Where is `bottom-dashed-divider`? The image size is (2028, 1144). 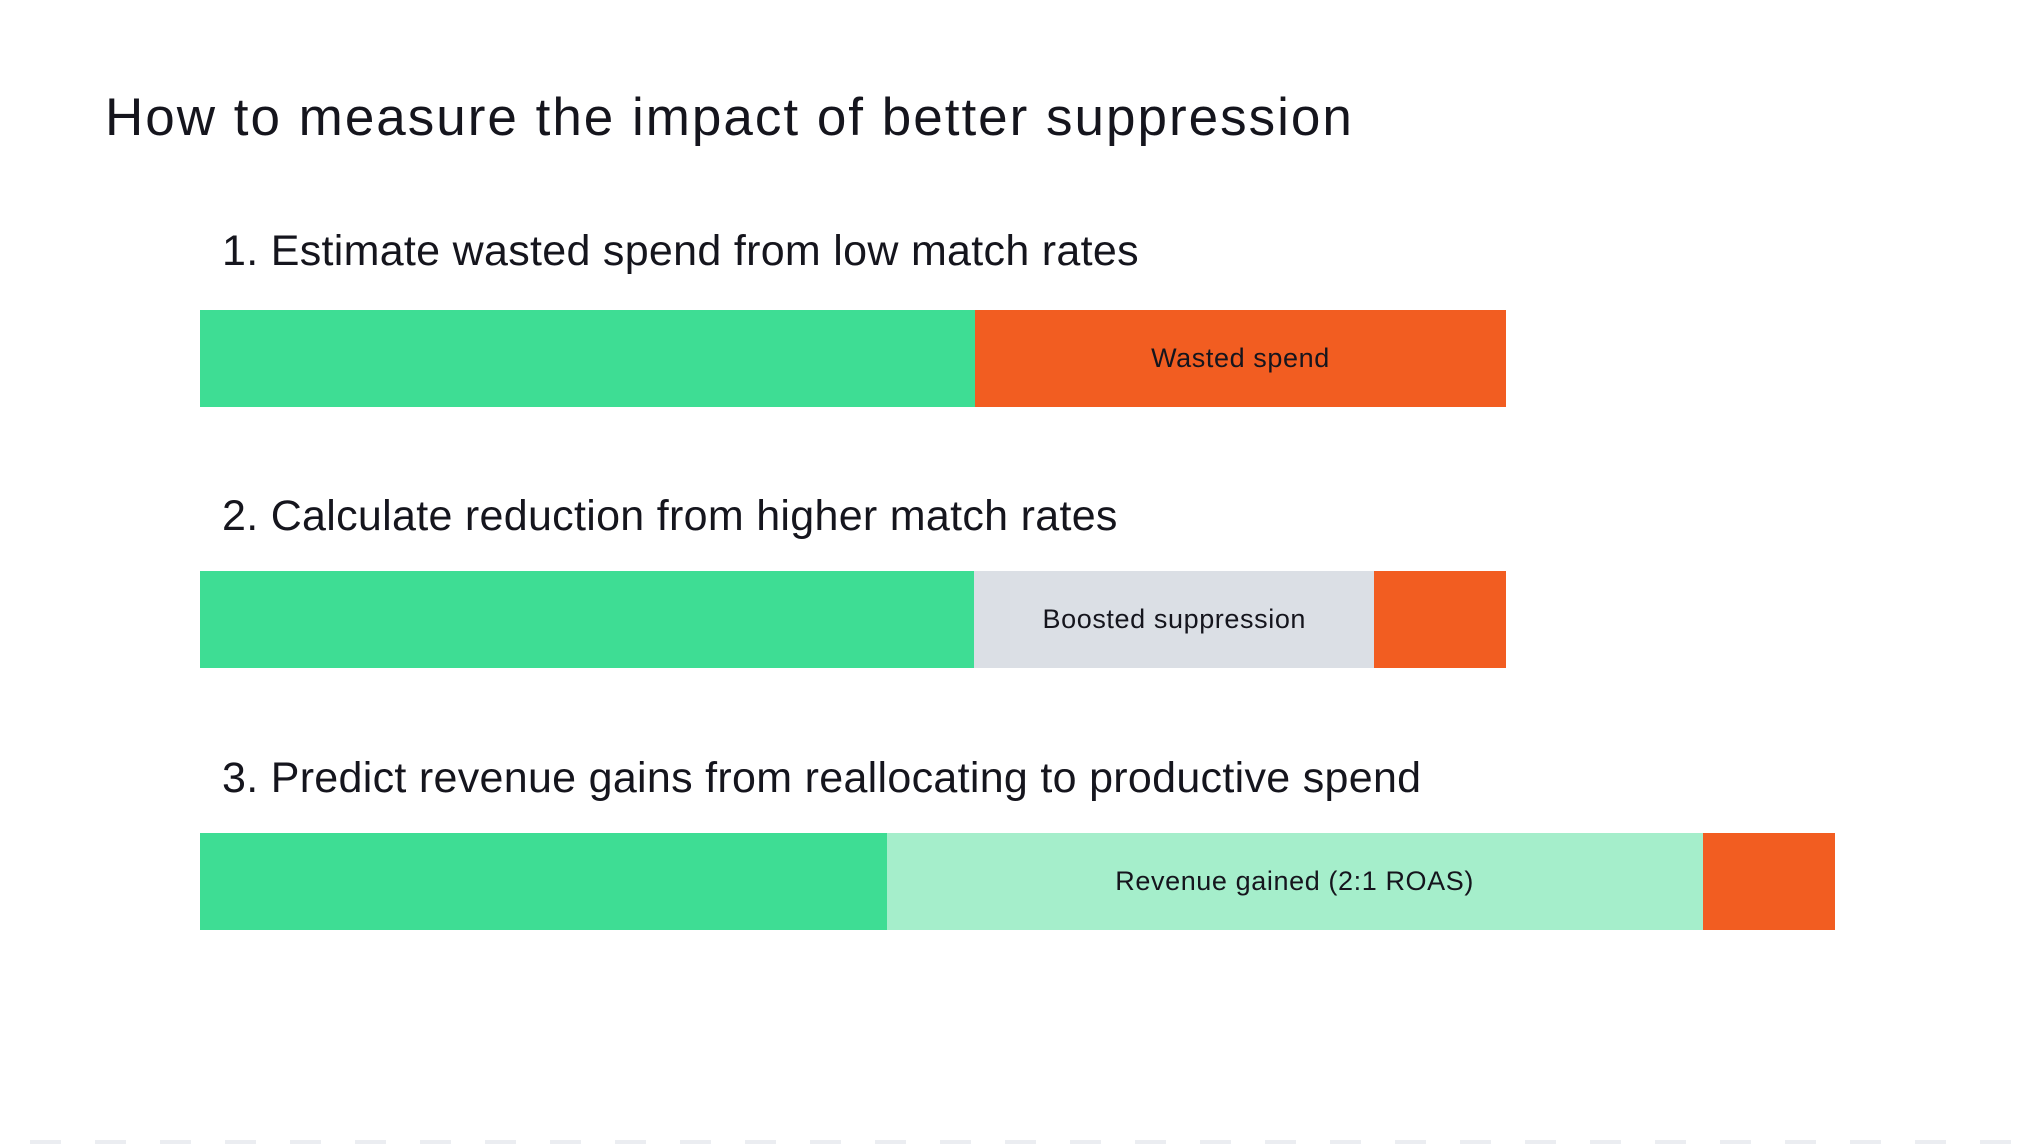 bottom-dashed-divider is located at coordinates (1029, 1142).